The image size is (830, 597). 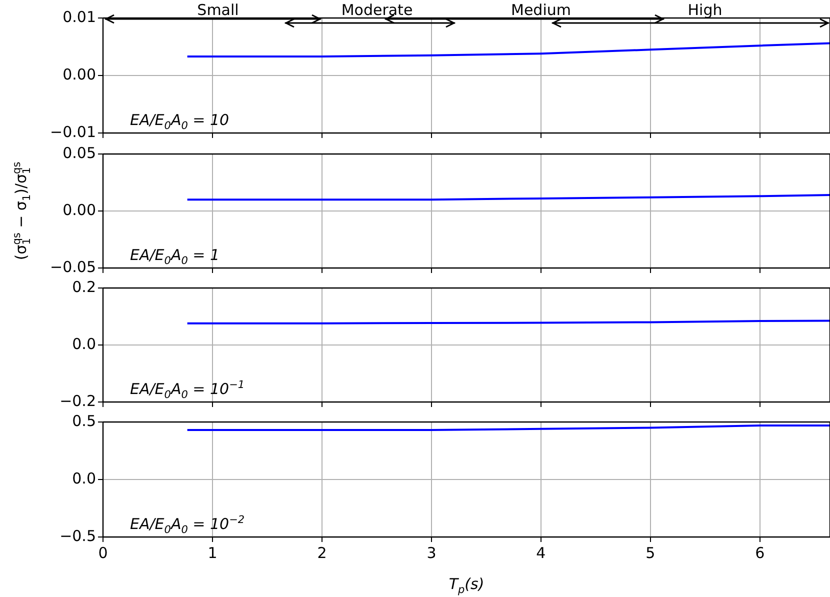 I want to click on y-tick-label: 0.5, so click(x=84, y=421).